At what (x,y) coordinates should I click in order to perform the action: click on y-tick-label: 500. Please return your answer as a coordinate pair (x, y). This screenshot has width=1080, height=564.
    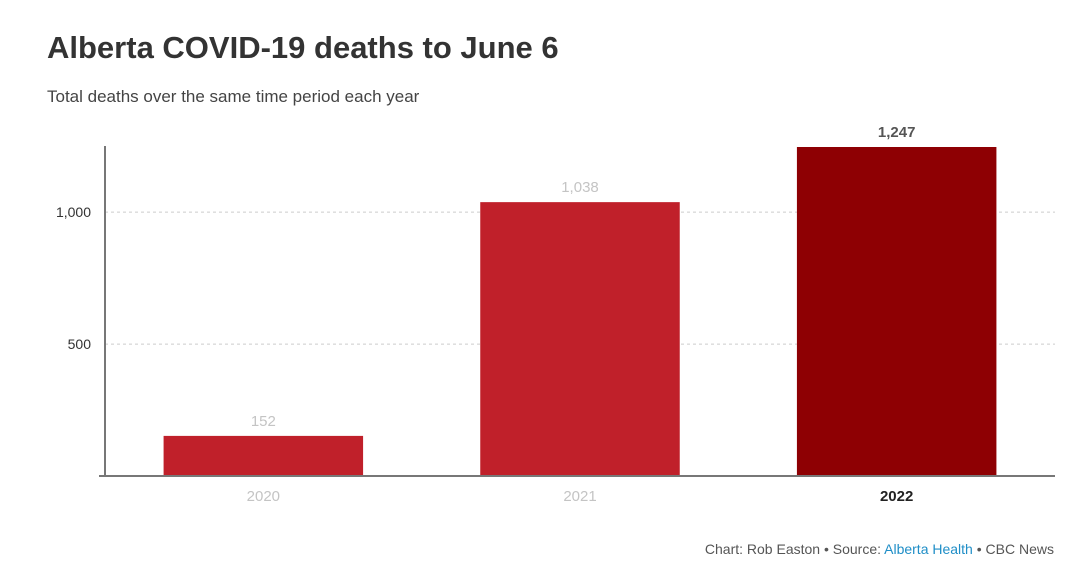
    Looking at the image, I should click on (80, 344).